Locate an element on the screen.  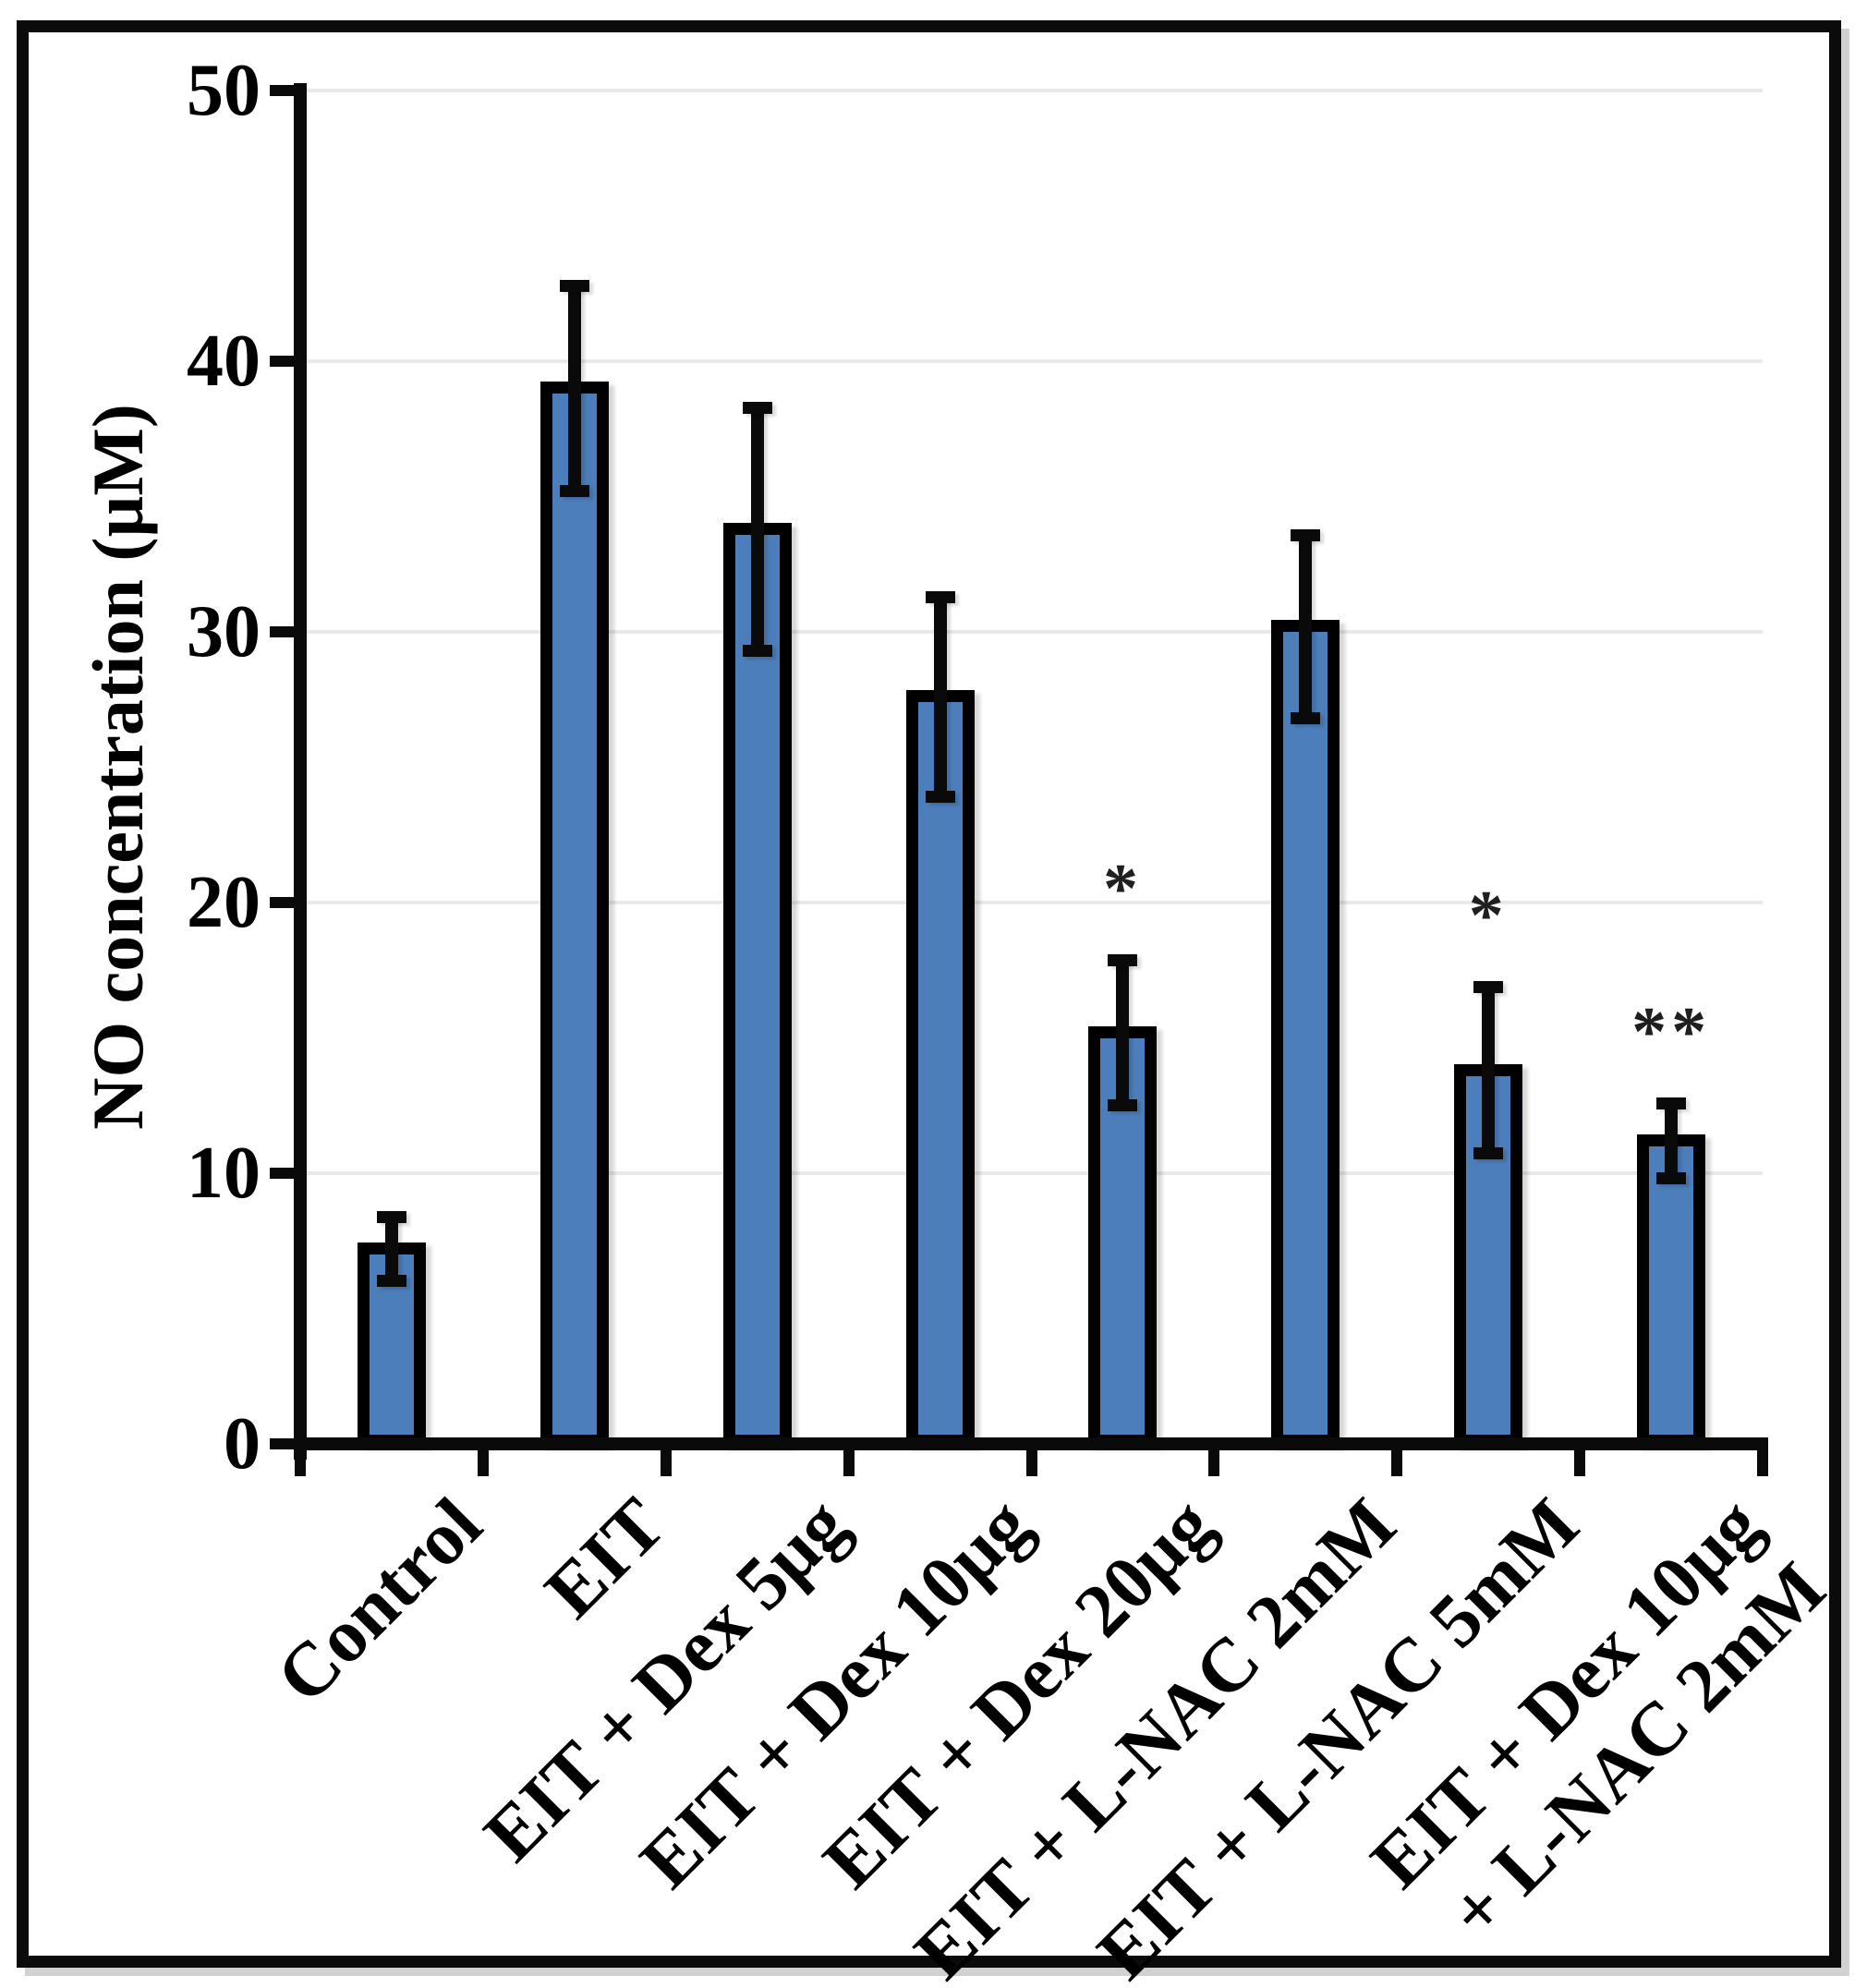
y-tick-label-30: 30 is located at coordinates (224, 632).